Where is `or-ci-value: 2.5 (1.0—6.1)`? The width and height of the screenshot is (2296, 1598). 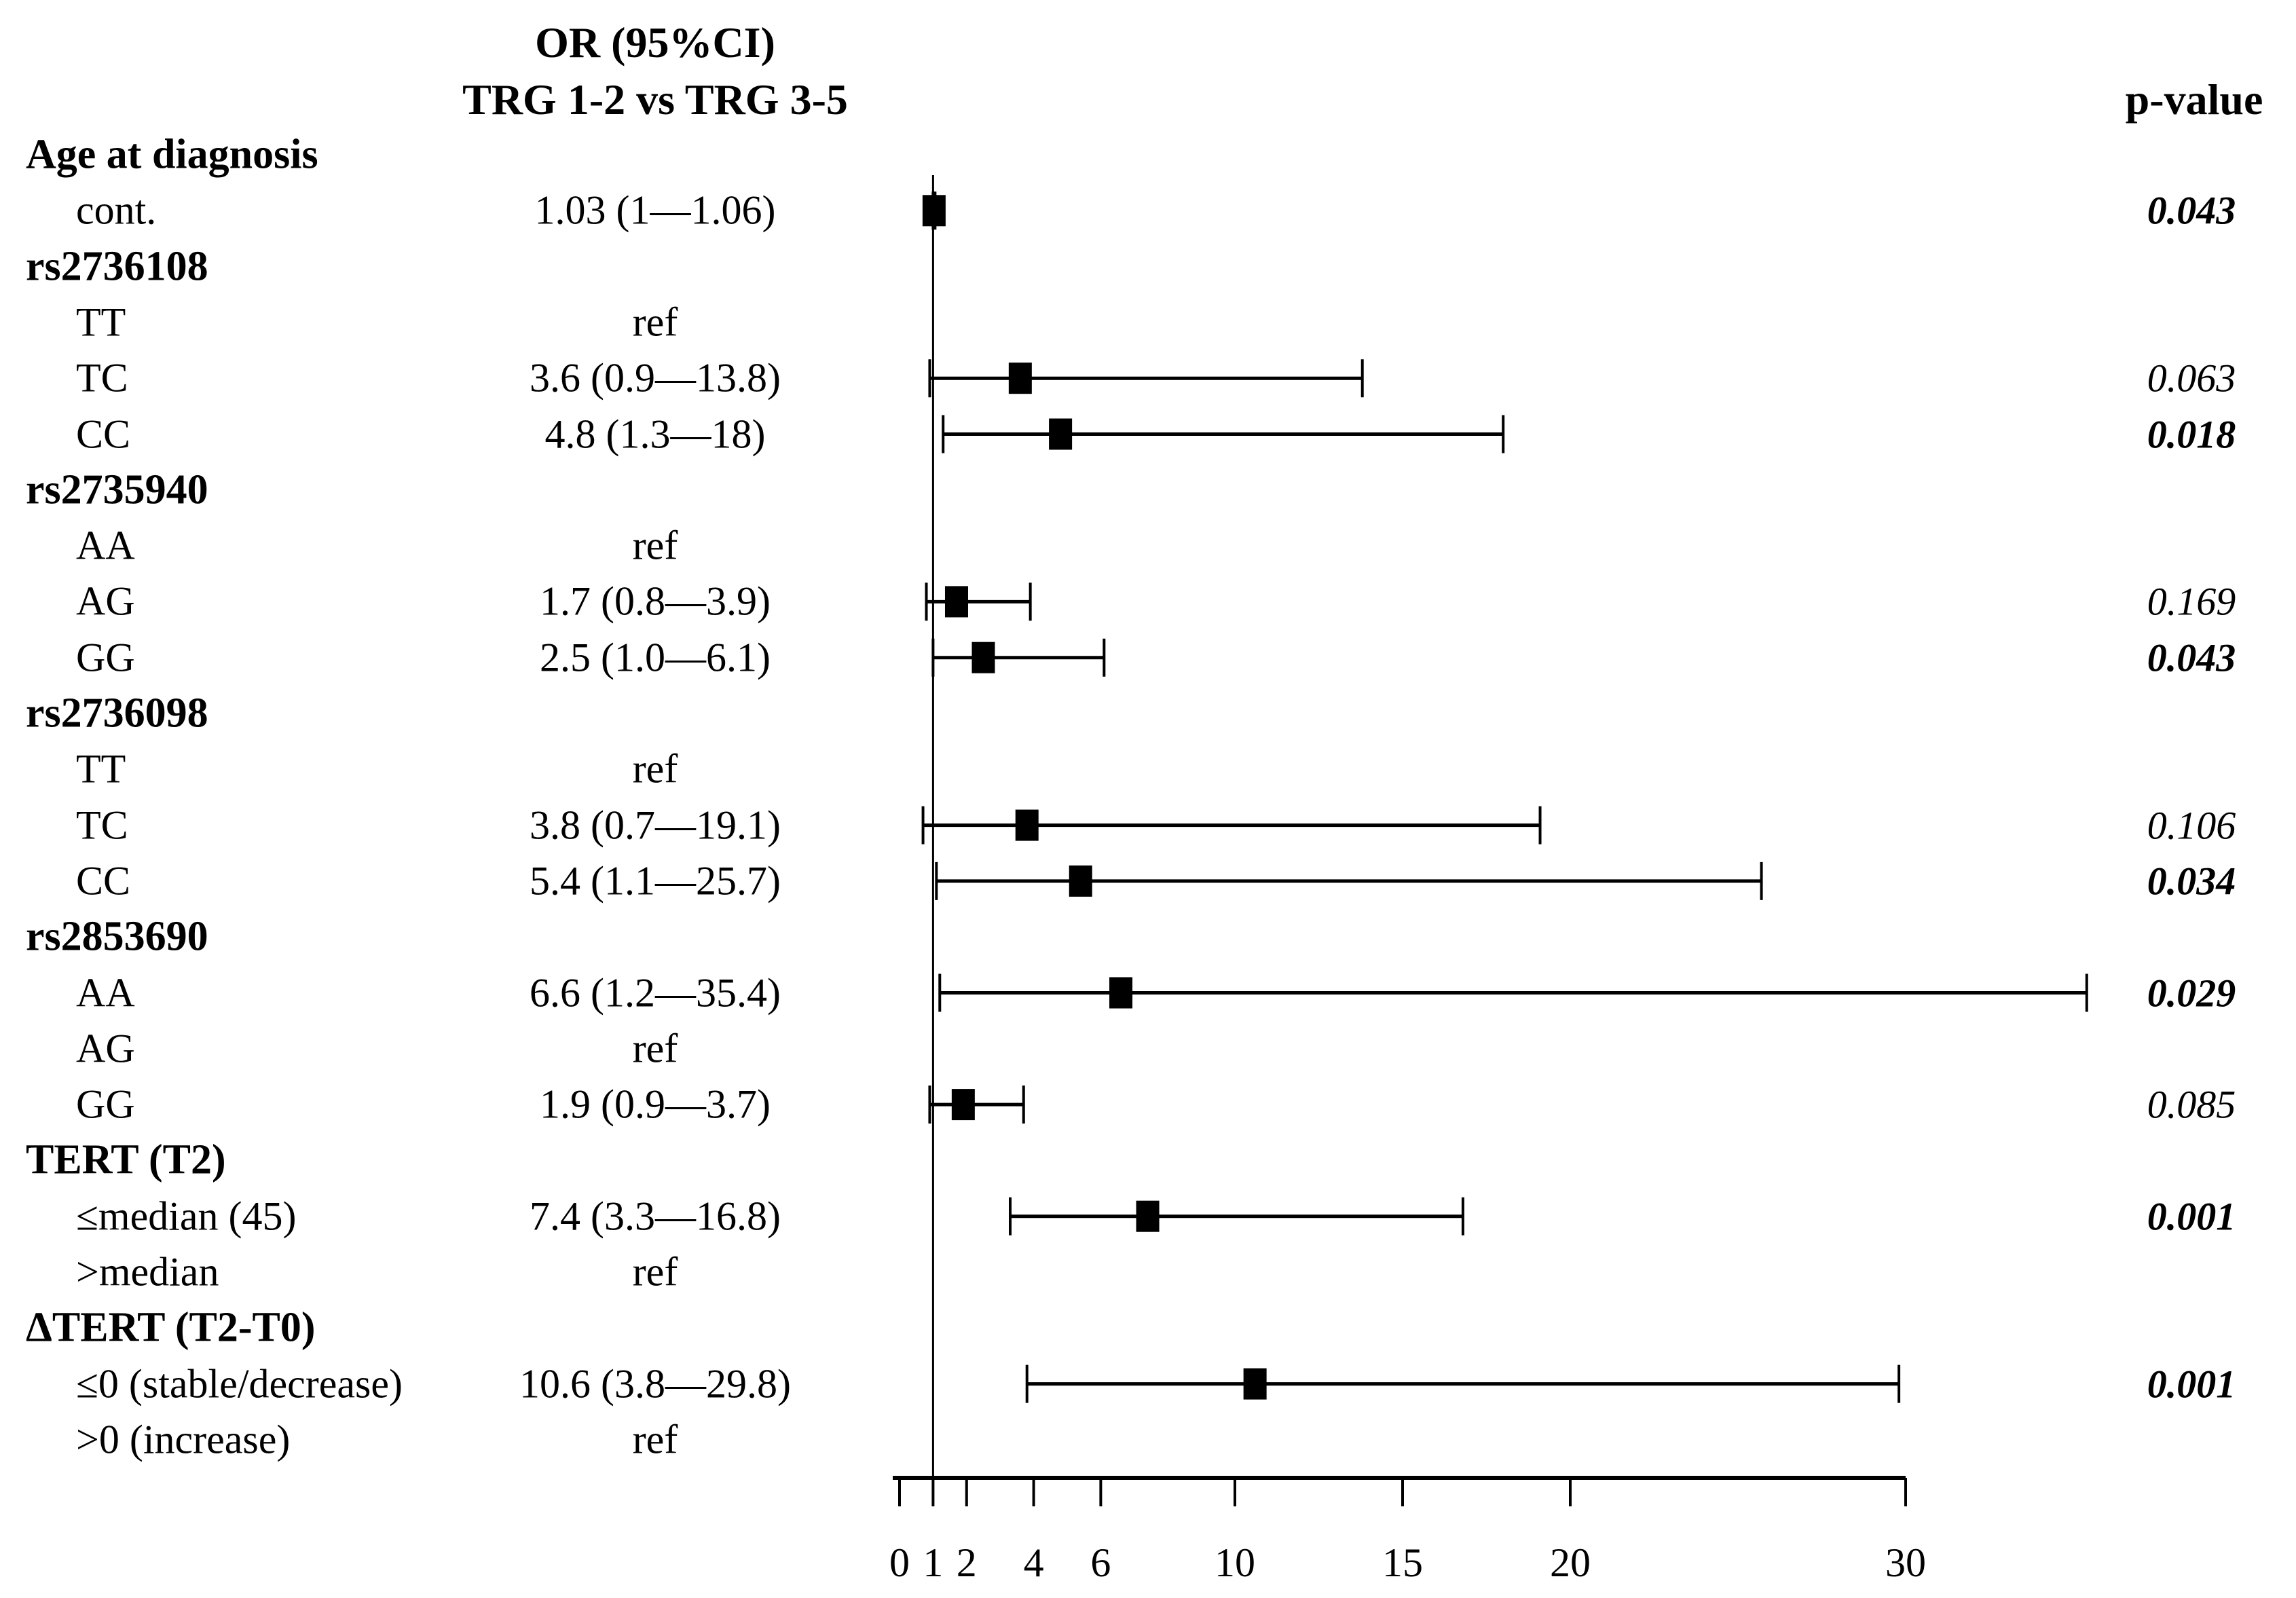
or-ci-value: 2.5 (1.0—6.1) is located at coordinates (655, 657).